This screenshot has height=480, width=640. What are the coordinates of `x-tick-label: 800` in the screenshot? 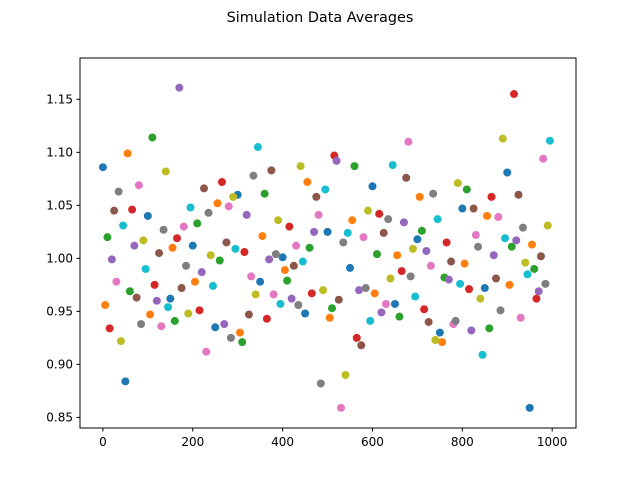 It's located at (462, 442).